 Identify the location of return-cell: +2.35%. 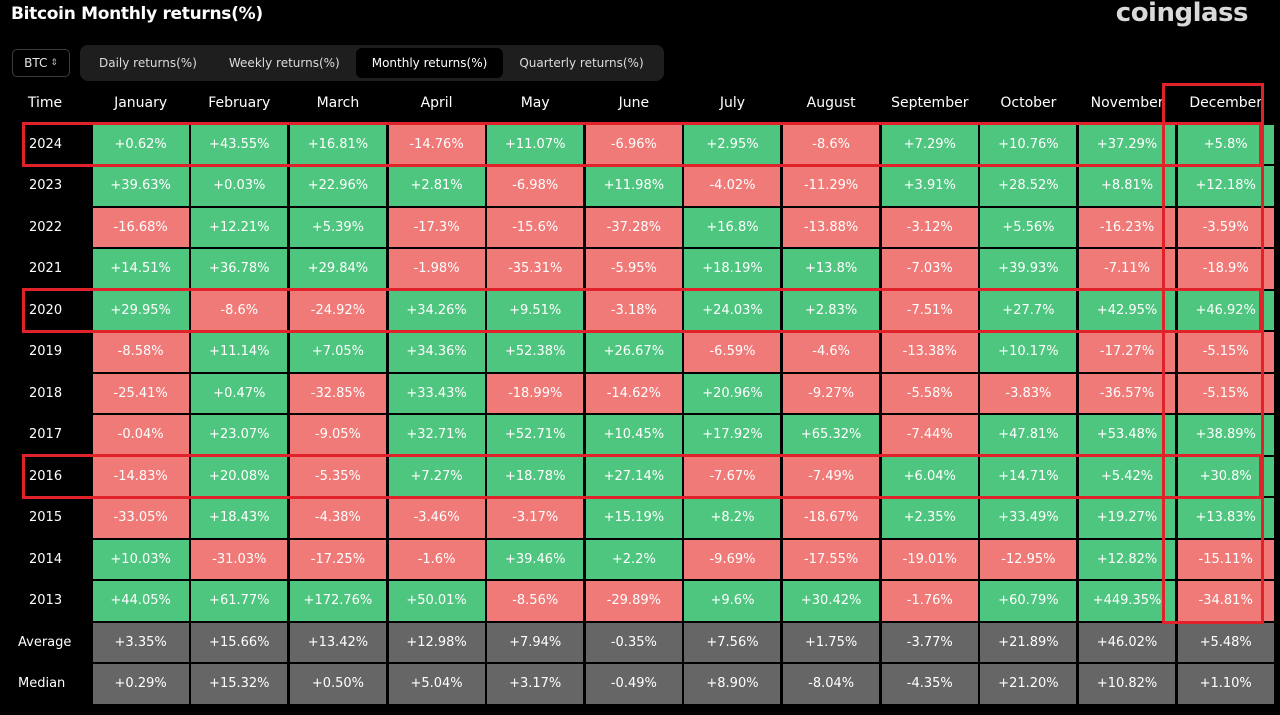
(929, 518).